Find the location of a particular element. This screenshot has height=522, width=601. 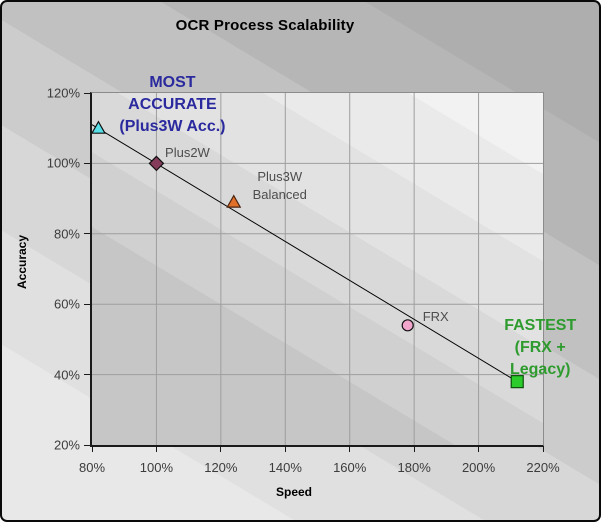

y-tick-label: 120% is located at coordinates (63, 93).